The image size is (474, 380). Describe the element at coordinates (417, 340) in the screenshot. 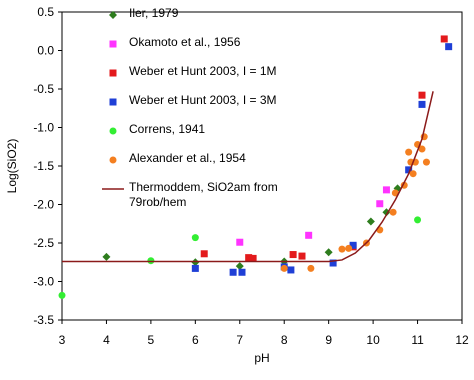

I see `x-tick-label: 11` at that location.